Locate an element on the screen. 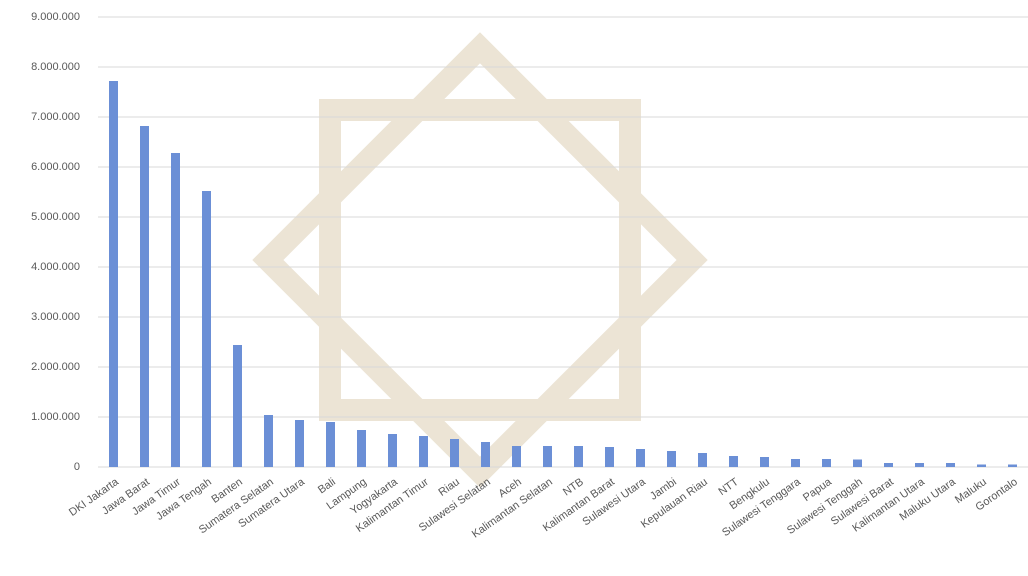 The image size is (1028, 576). x-tick-label: Bali is located at coordinates (327, 486).